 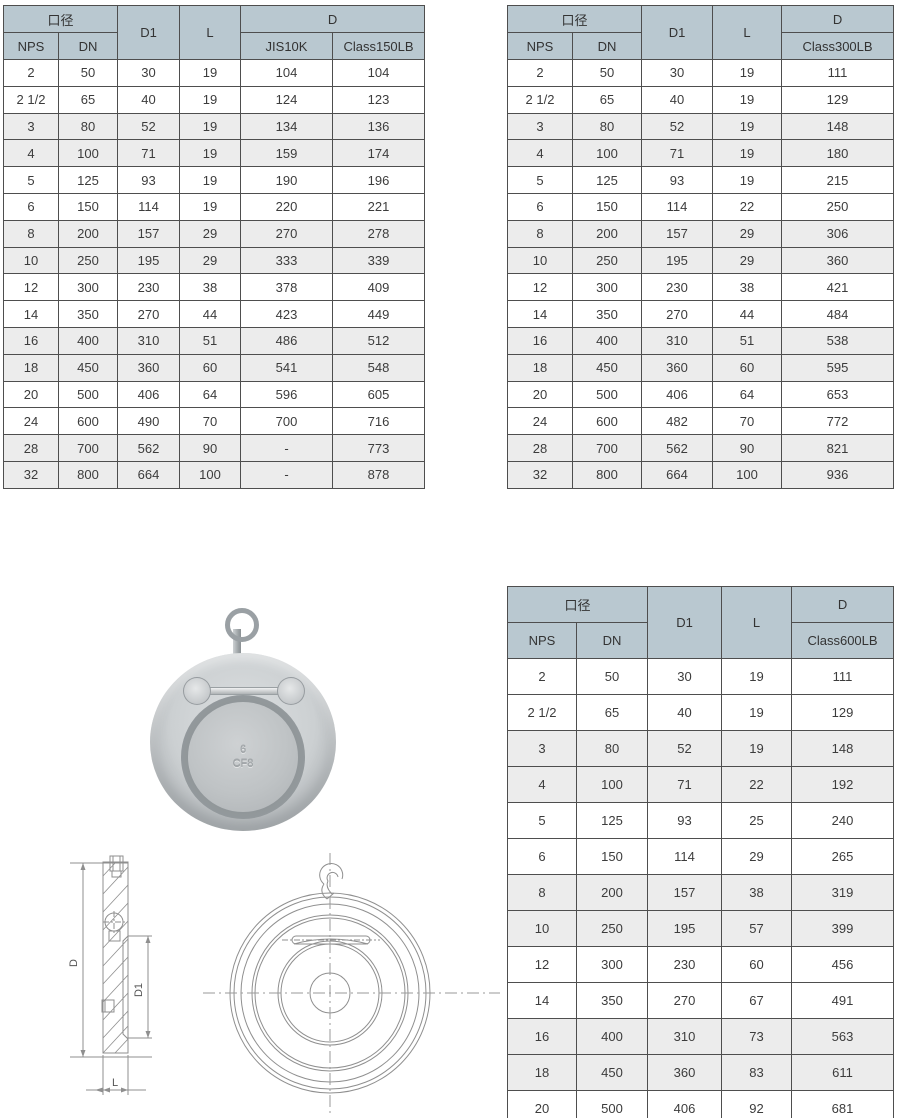 What do you see at coordinates (149, 32) in the screenshot?
I see `d1-header: D1` at bounding box center [149, 32].